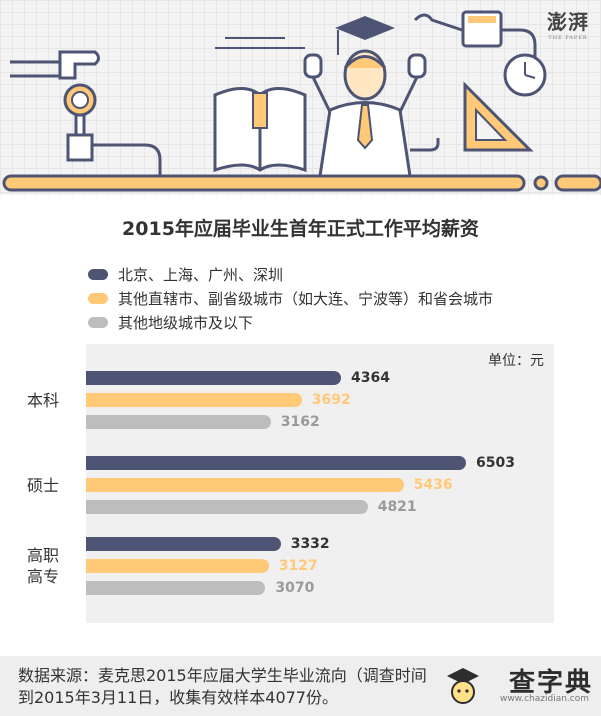 This screenshot has height=716, width=601. I want to click on value-label-group-vocational-tier3: 3070, so click(295, 588).